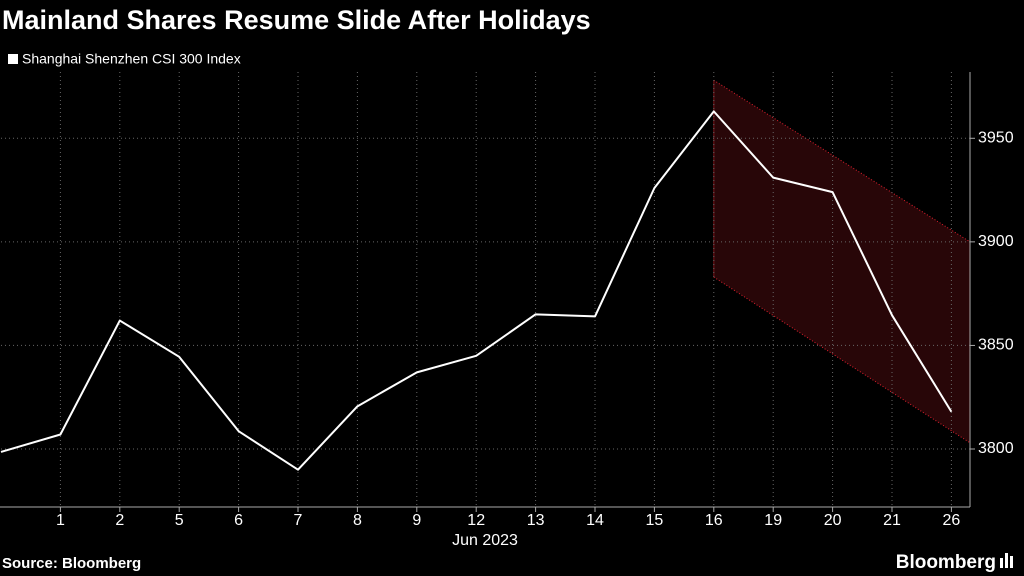 The width and height of the screenshot is (1024, 576). I want to click on x-tick-label: 2, so click(119, 520).